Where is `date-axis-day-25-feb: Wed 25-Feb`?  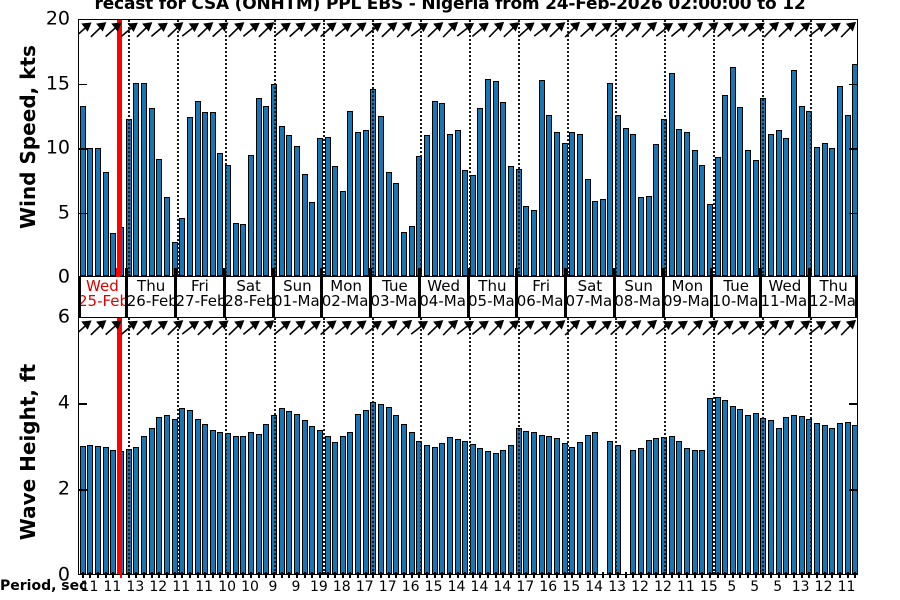
date-axis-day-25-feb: Wed 25-Feb is located at coordinates (102, 297).